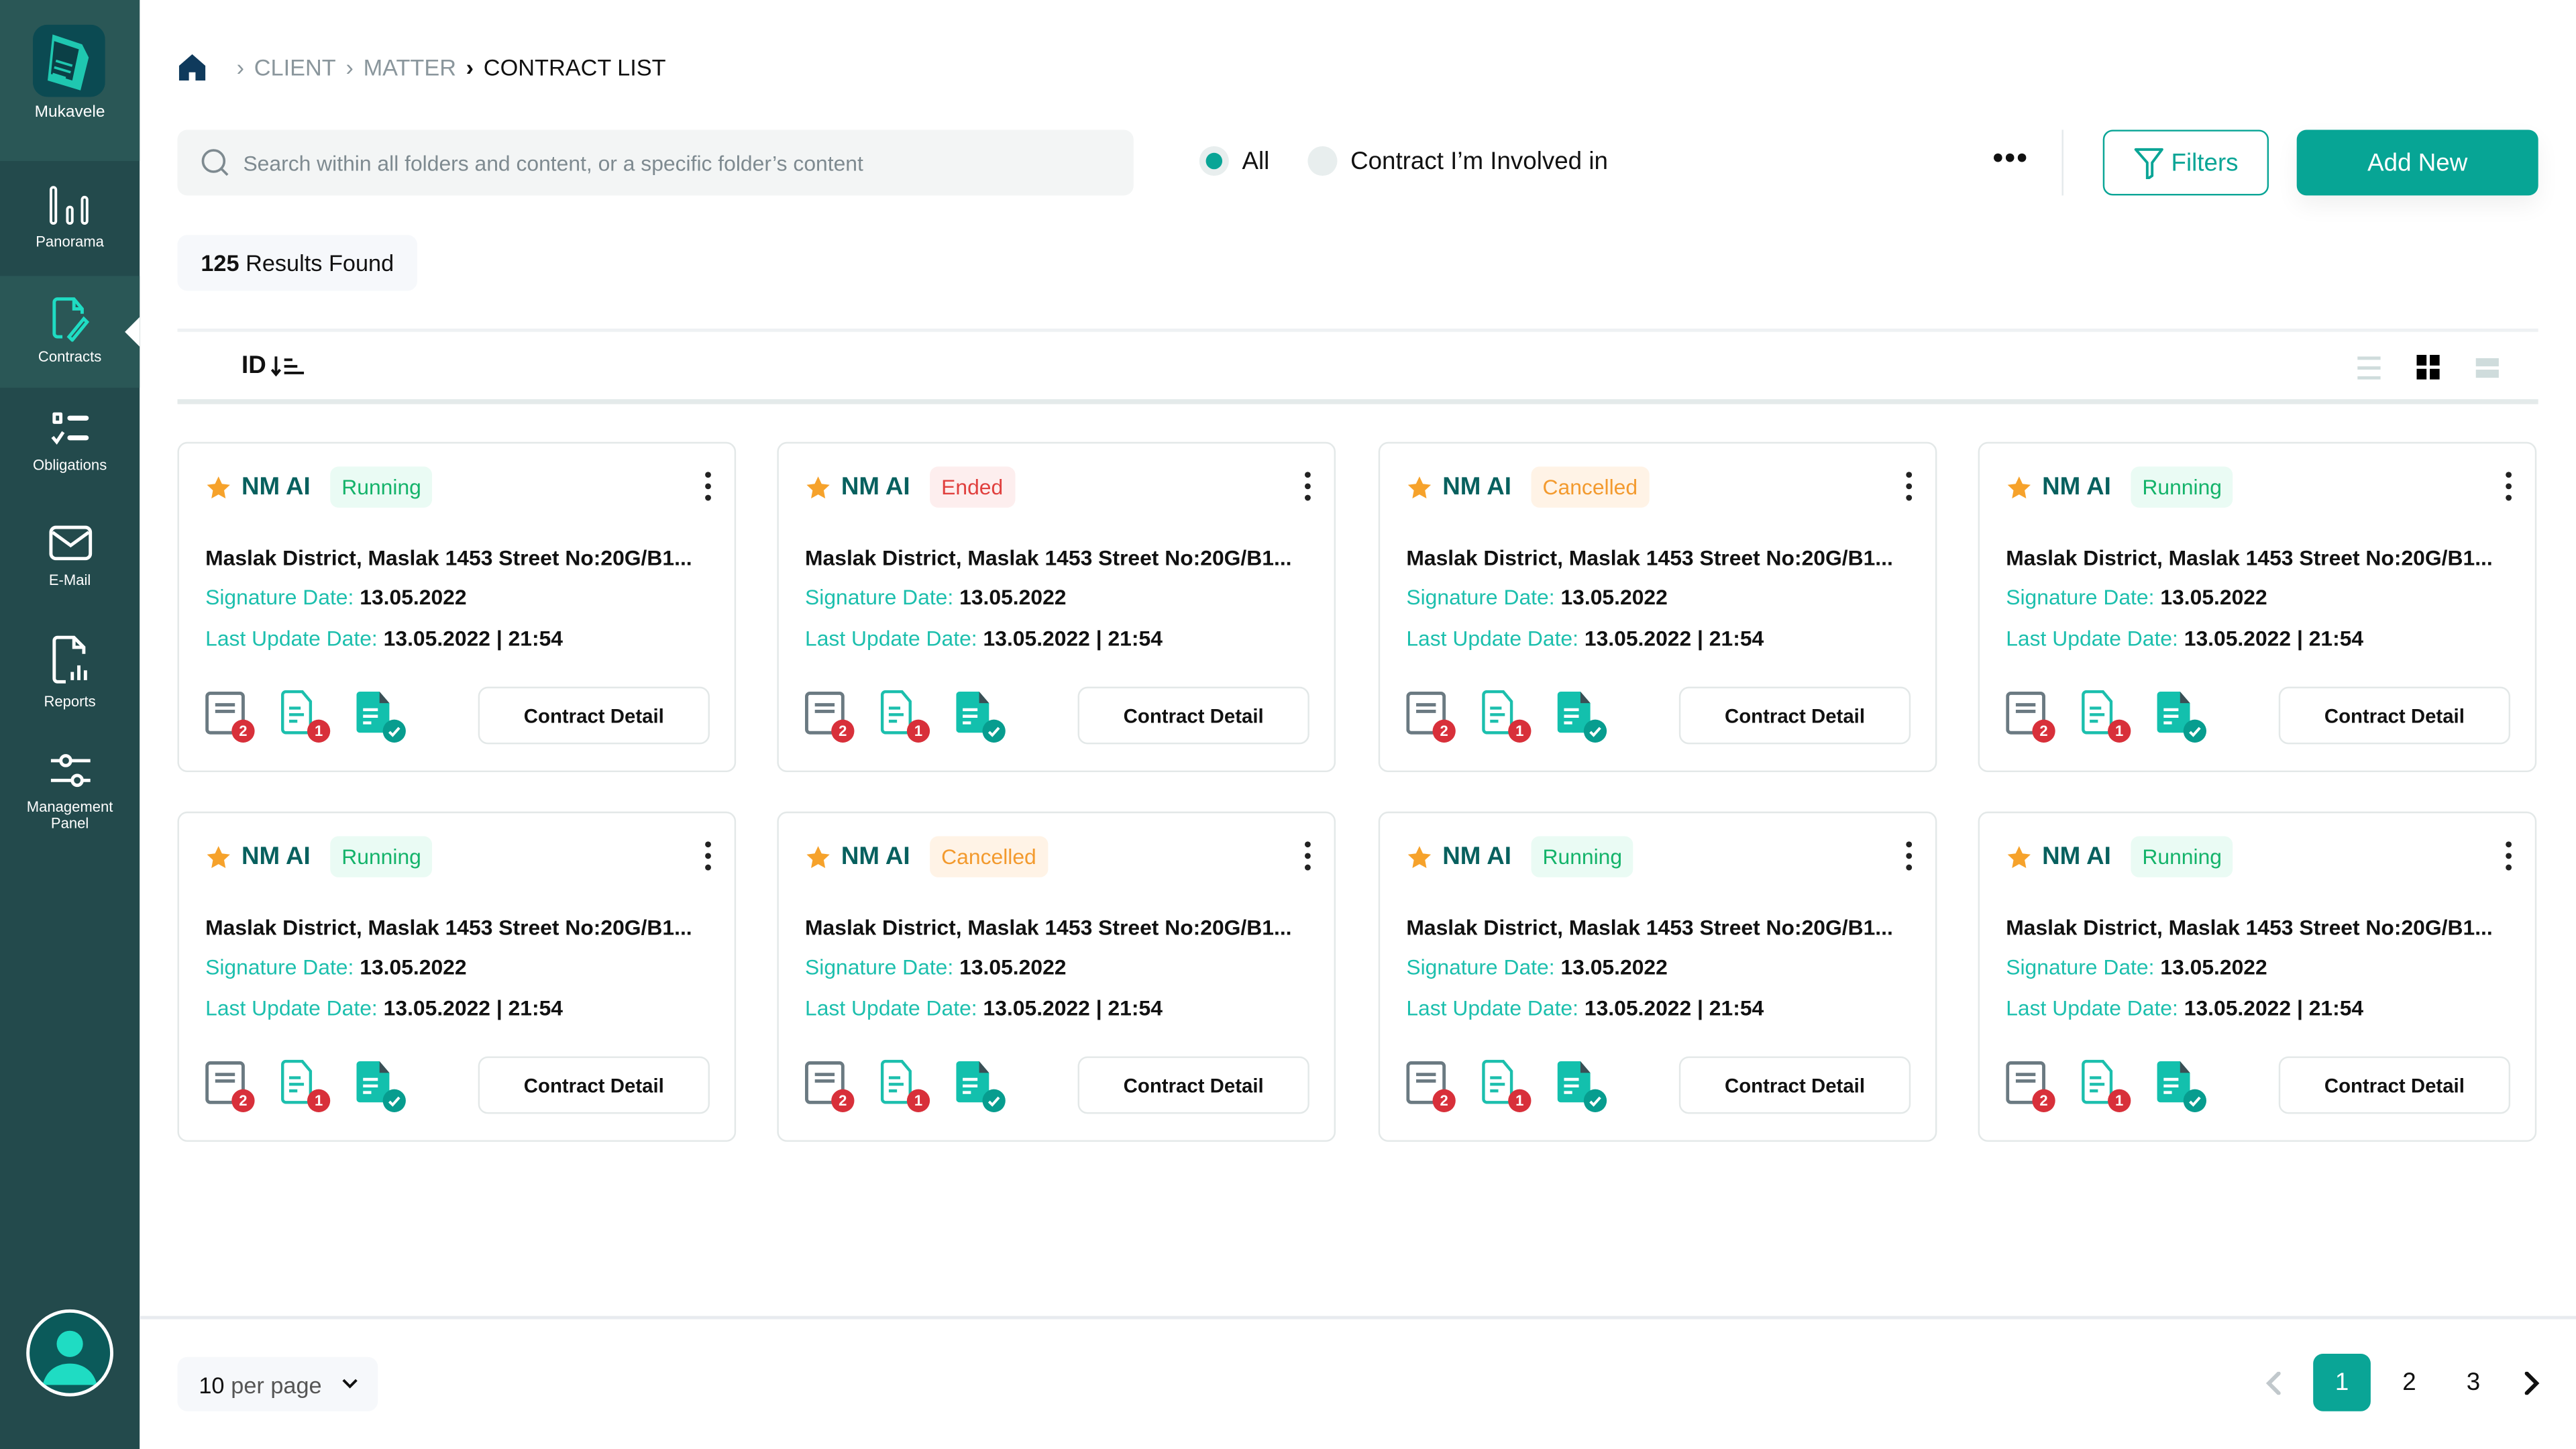 The image size is (2576, 1449). What do you see at coordinates (70, 683) in the screenshot?
I see `sidebar-item-reports: Reports` at bounding box center [70, 683].